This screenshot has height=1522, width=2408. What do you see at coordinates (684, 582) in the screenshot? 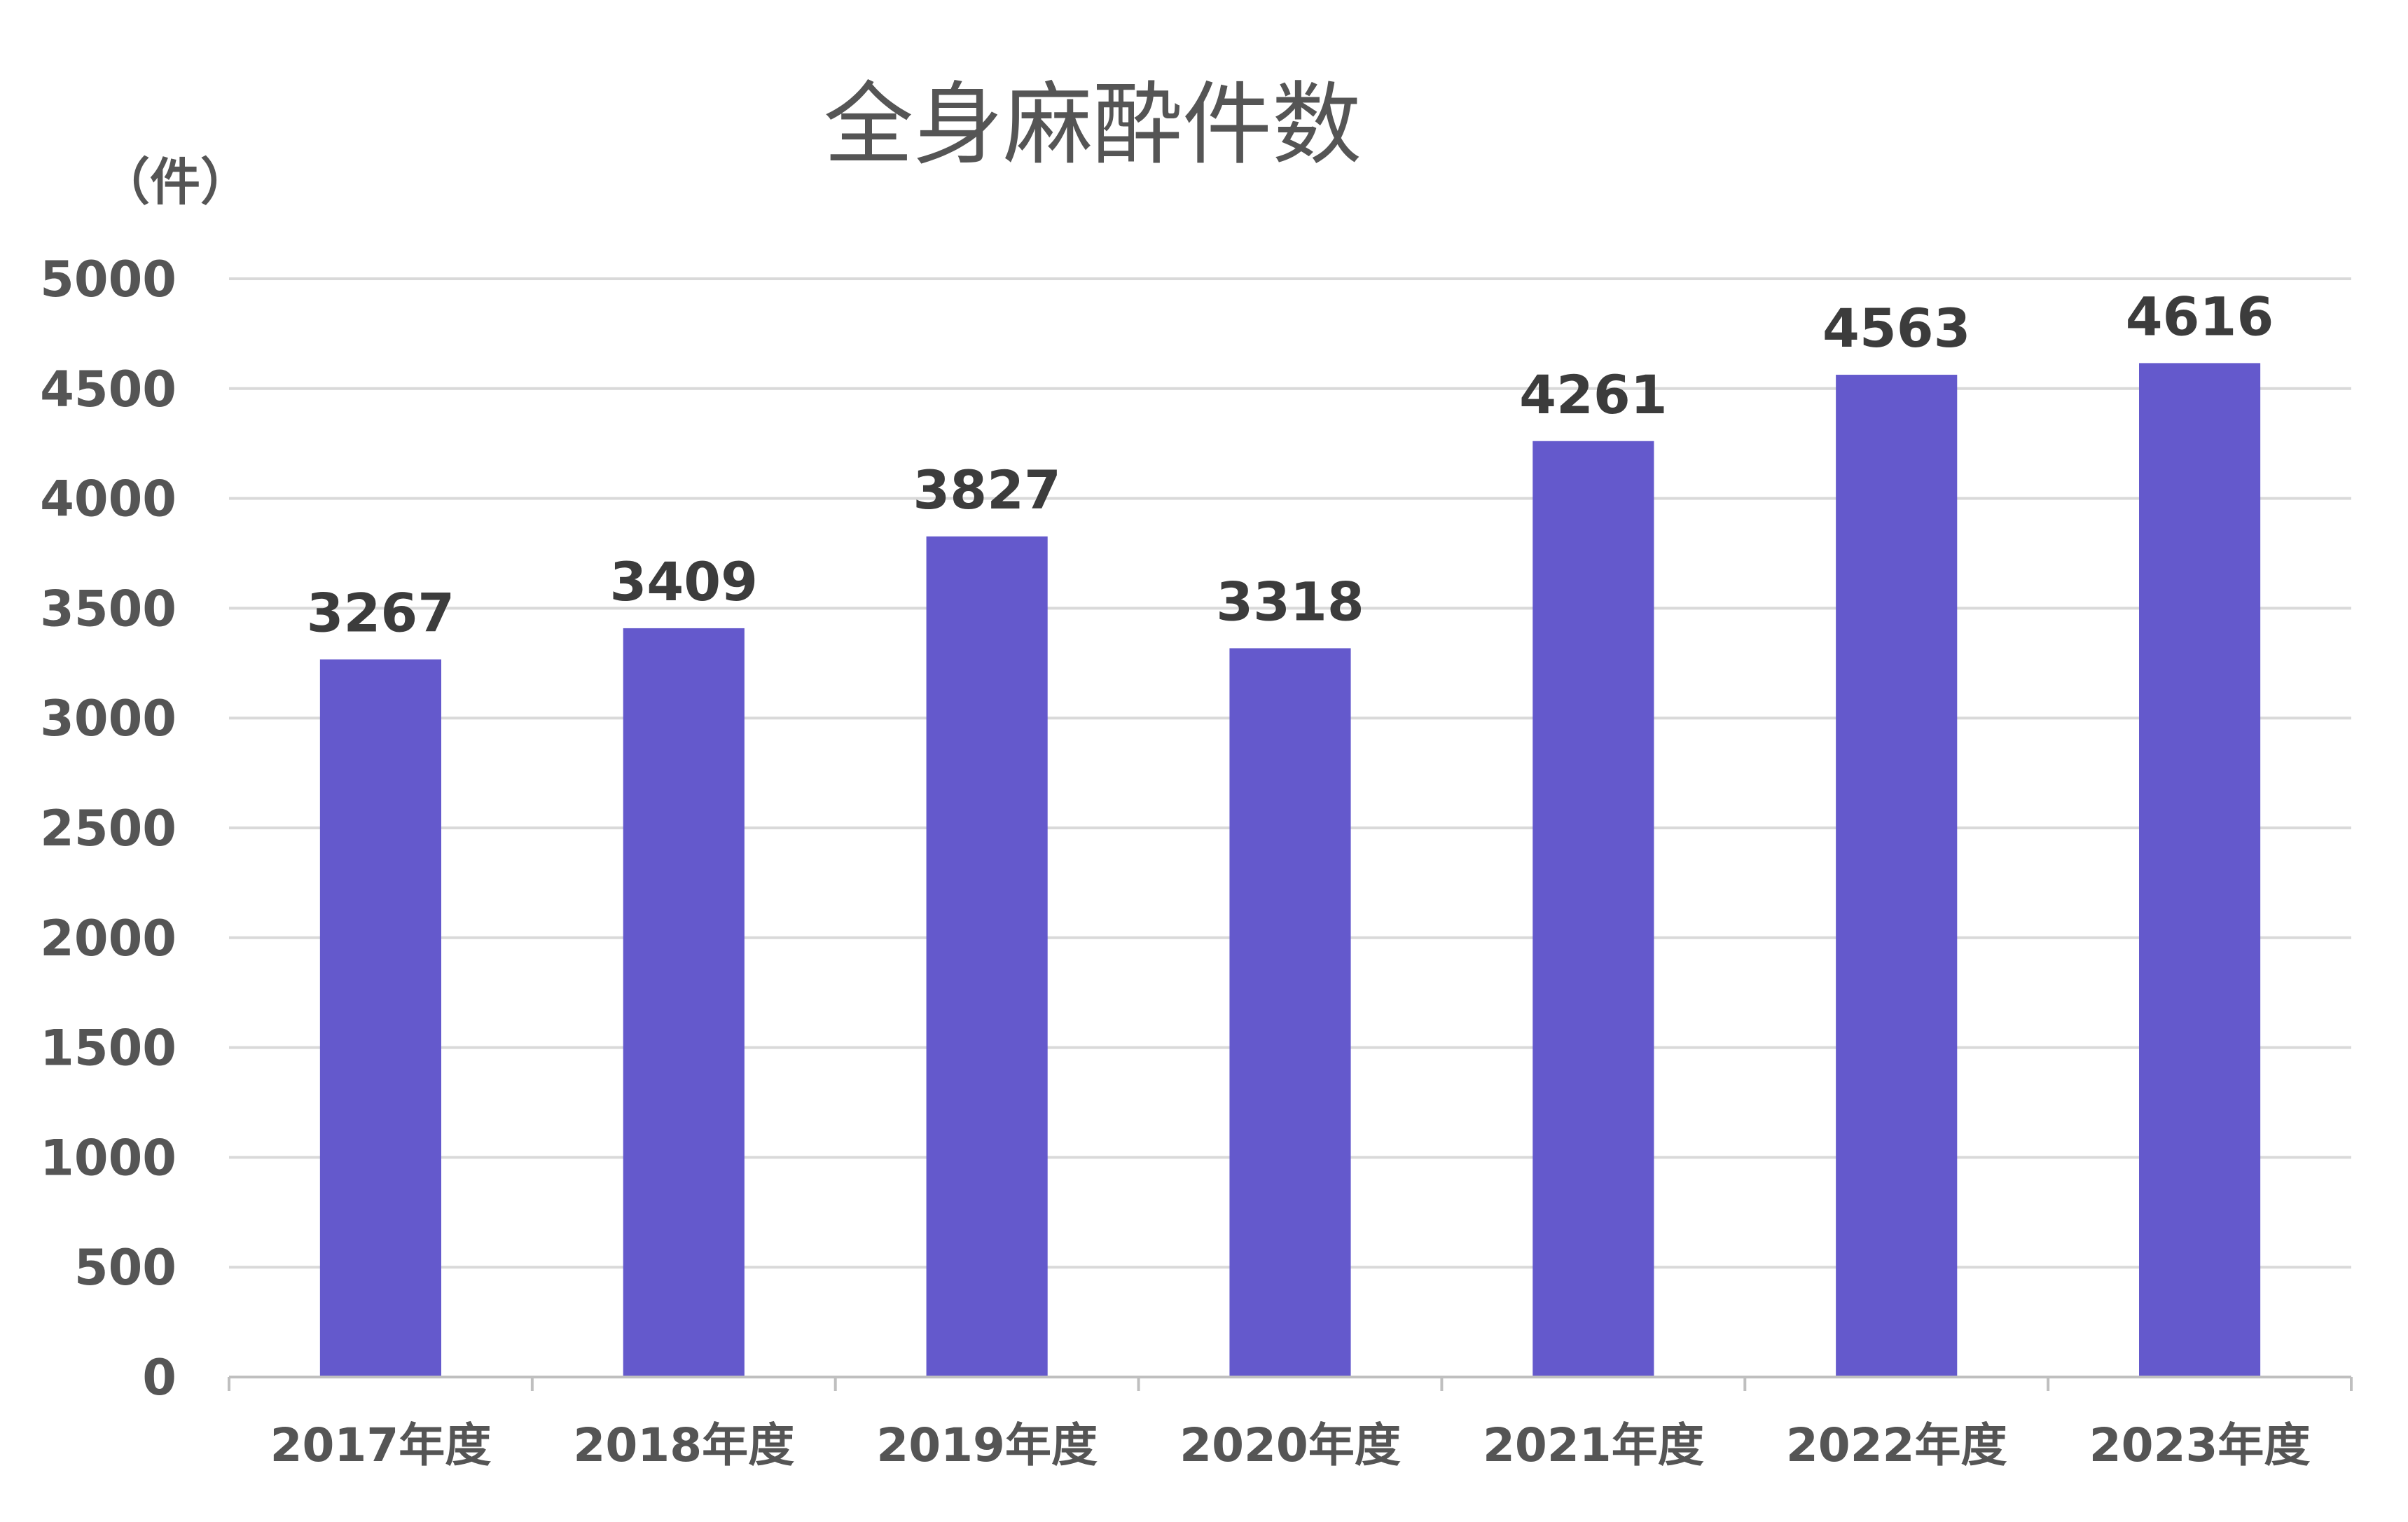
I see `data-label-2018年度: 3409` at bounding box center [684, 582].